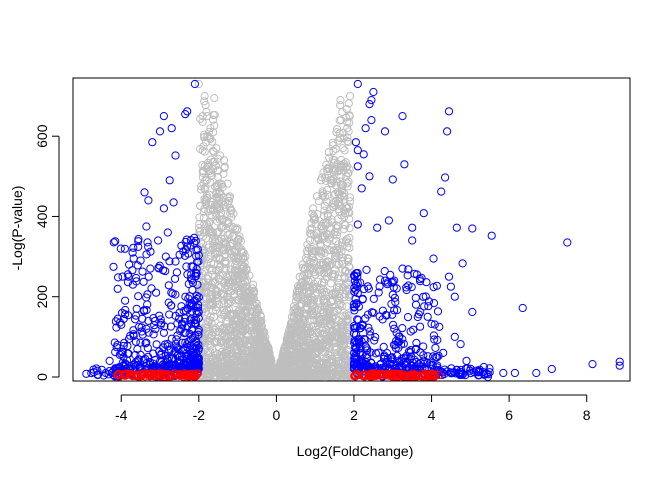  What do you see at coordinates (278, 375) in the screenshot?
I see `red-points-layer` at bounding box center [278, 375].